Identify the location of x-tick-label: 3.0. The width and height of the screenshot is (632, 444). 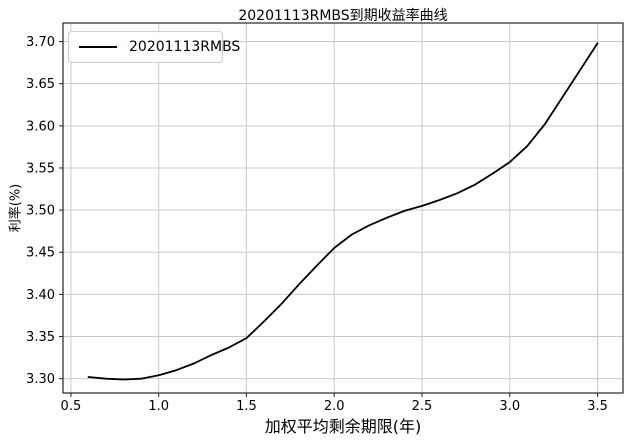
(509, 406).